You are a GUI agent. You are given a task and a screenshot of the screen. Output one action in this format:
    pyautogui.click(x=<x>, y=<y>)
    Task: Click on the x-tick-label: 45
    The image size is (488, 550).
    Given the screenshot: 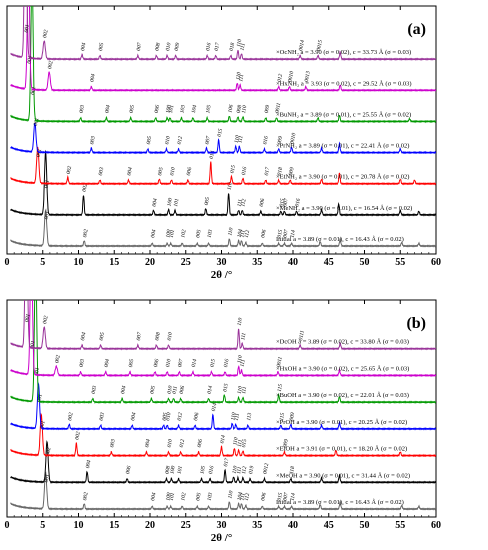 What is the action you would take?
    pyautogui.click(x=329, y=262)
    